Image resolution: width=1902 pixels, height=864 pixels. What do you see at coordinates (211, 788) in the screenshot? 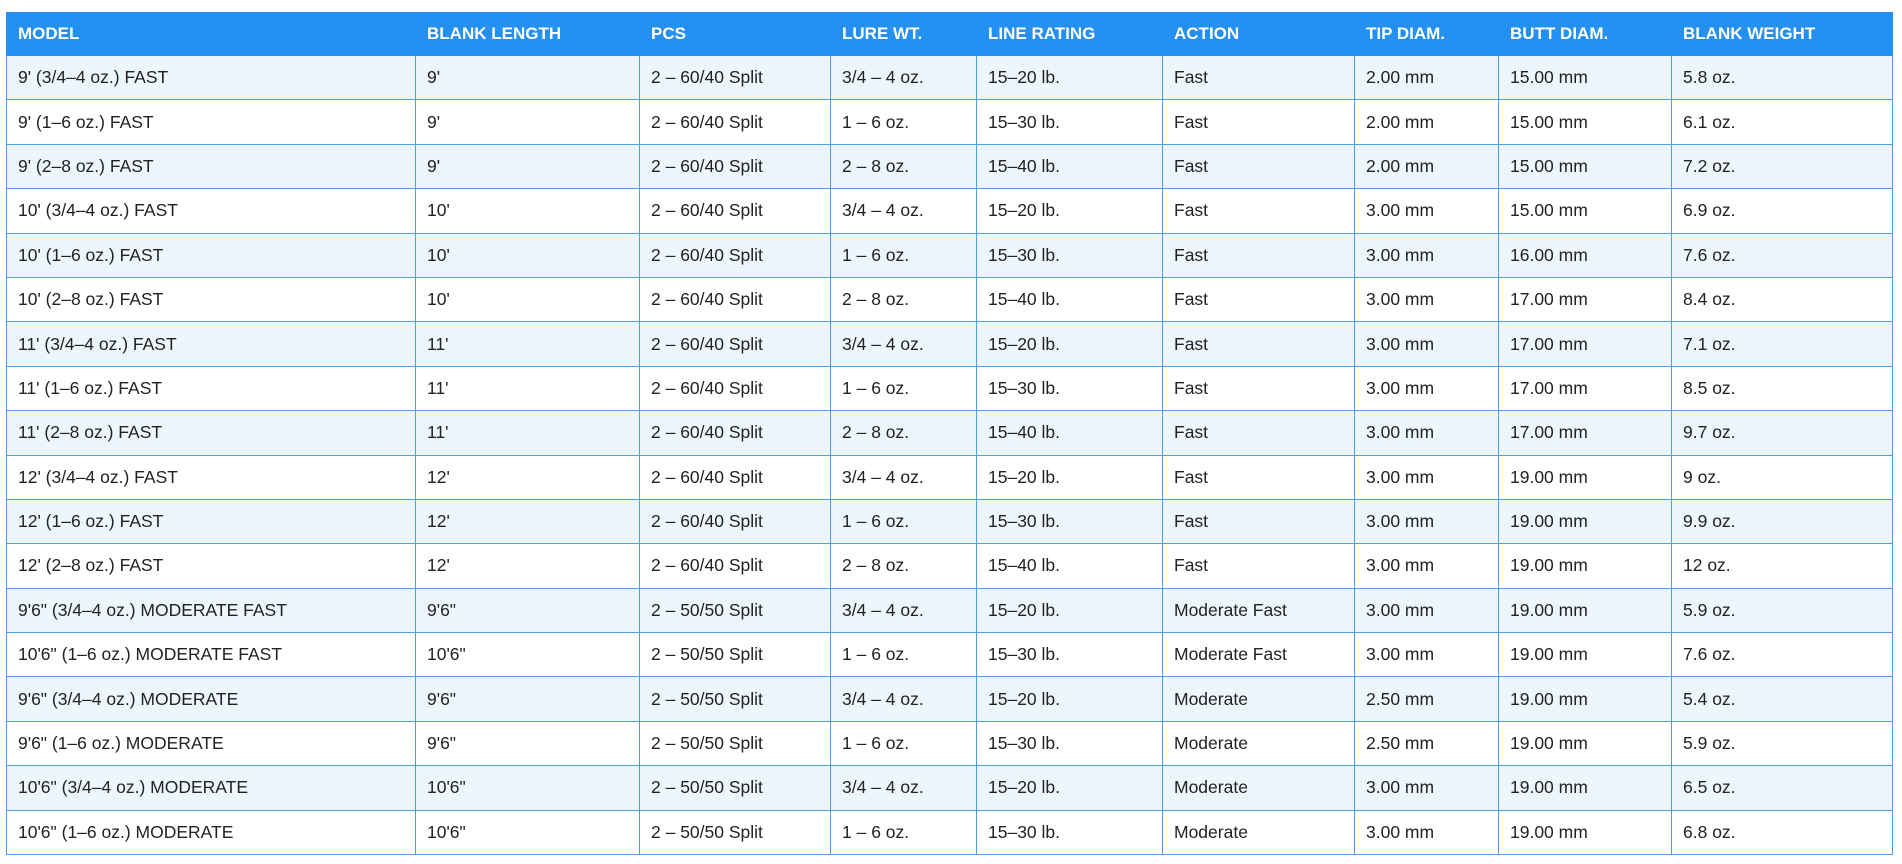
I see `table-cell: 10'6" (3/4–4 oz.) MODERATE` at bounding box center [211, 788].